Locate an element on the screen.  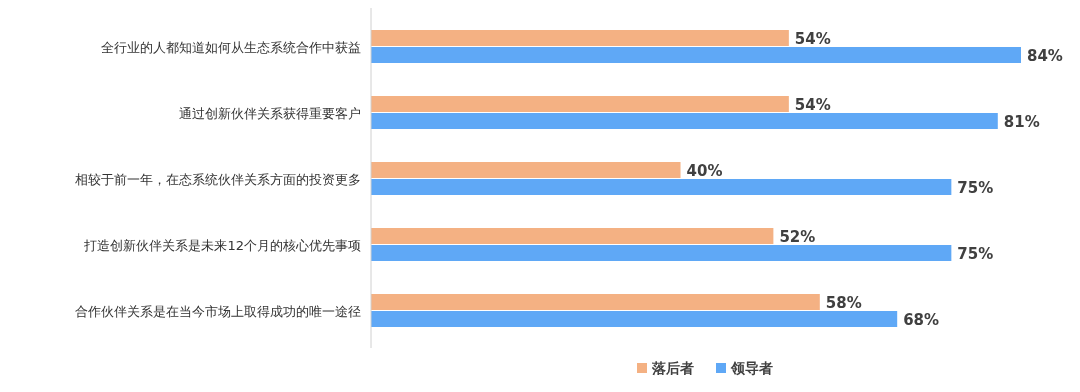
data-label: 68% is located at coordinates (921, 320).